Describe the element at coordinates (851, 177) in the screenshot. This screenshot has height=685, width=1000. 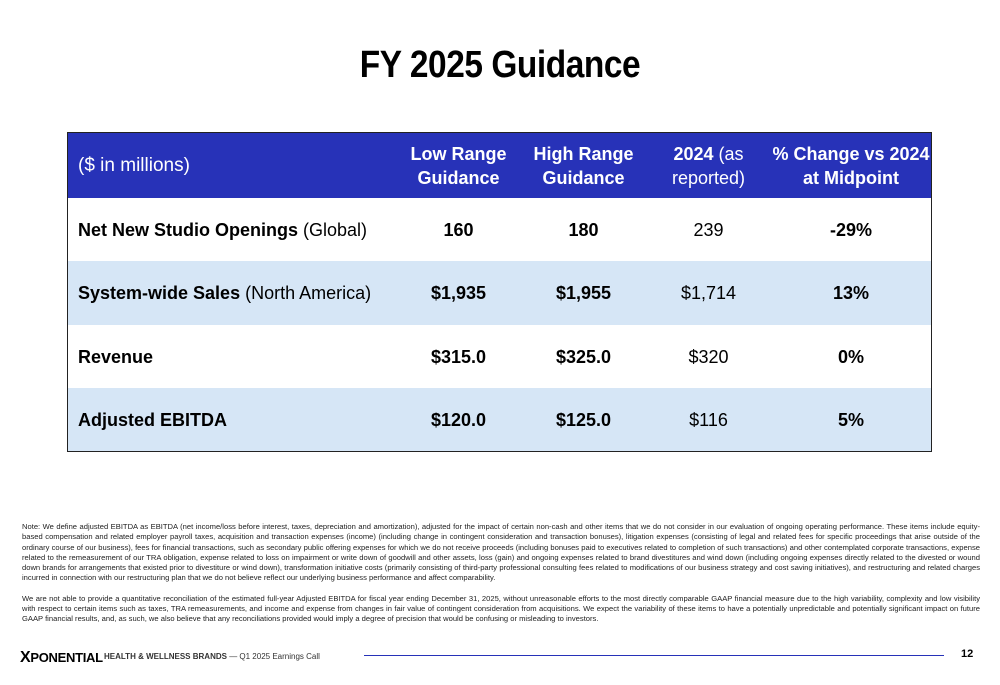
I see `header-change-line2: at Midpoint` at that location.